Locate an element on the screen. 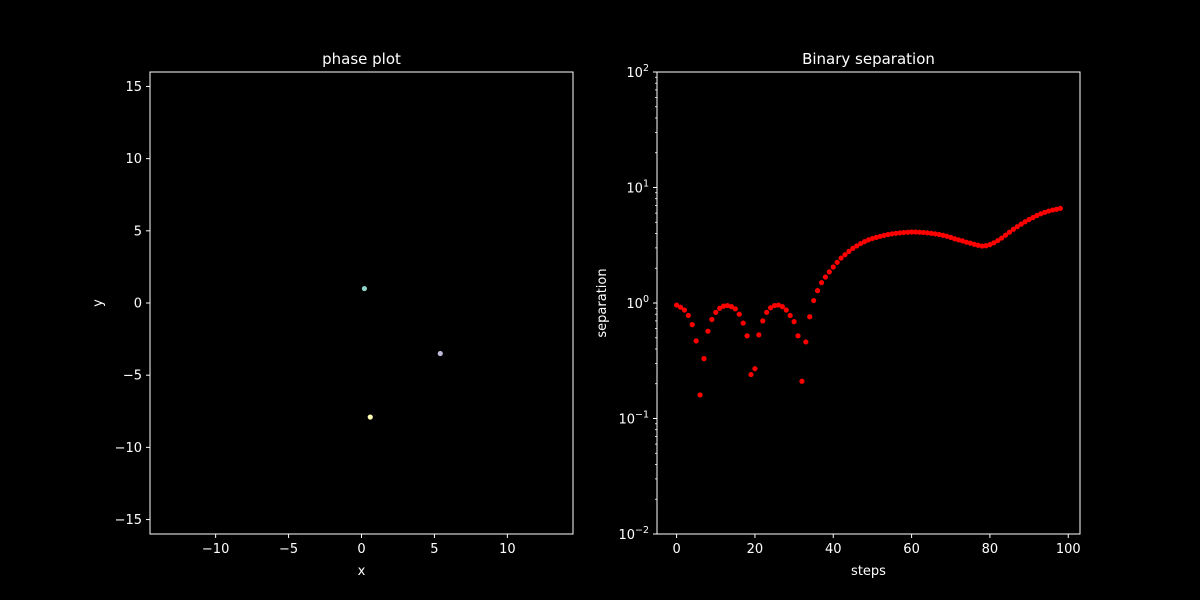 The width and height of the screenshot is (1200, 600). binary-separation-xtick-label: 100 is located at coordinates (1068, 549).